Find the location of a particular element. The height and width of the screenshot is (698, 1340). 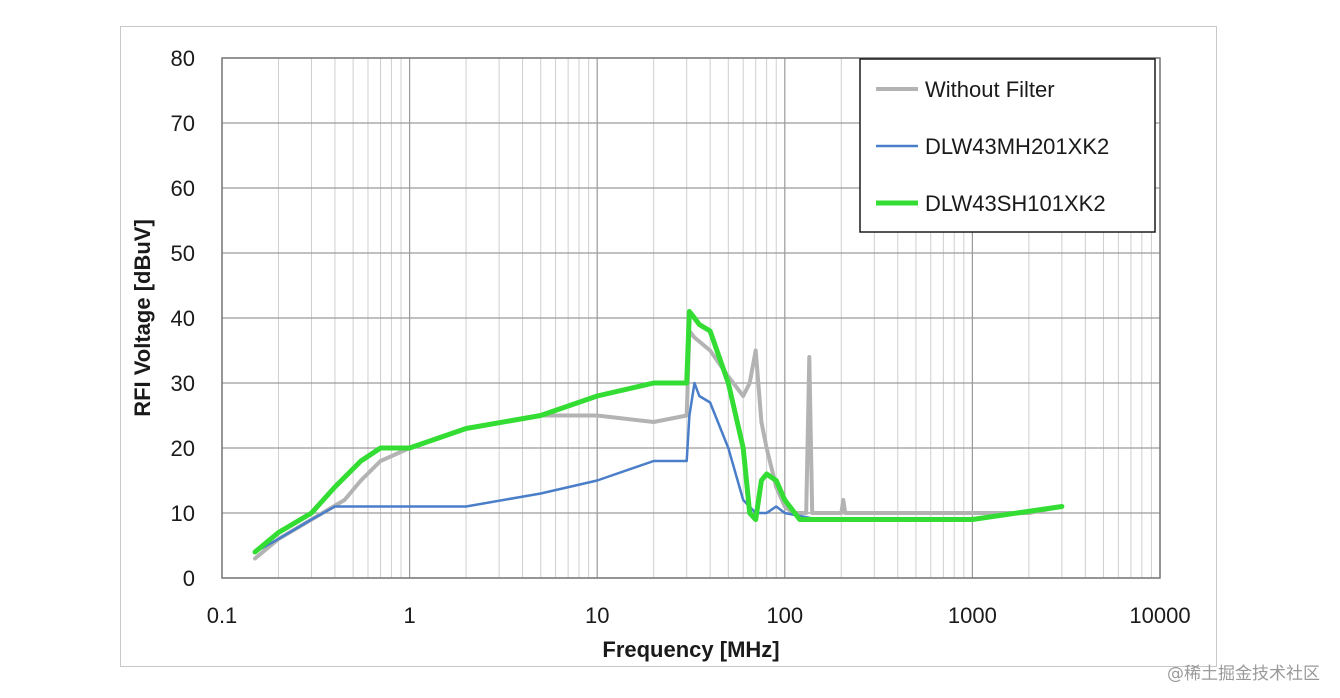

legend-label-without-filter: Without Filter is located at coordinates (990, 89).